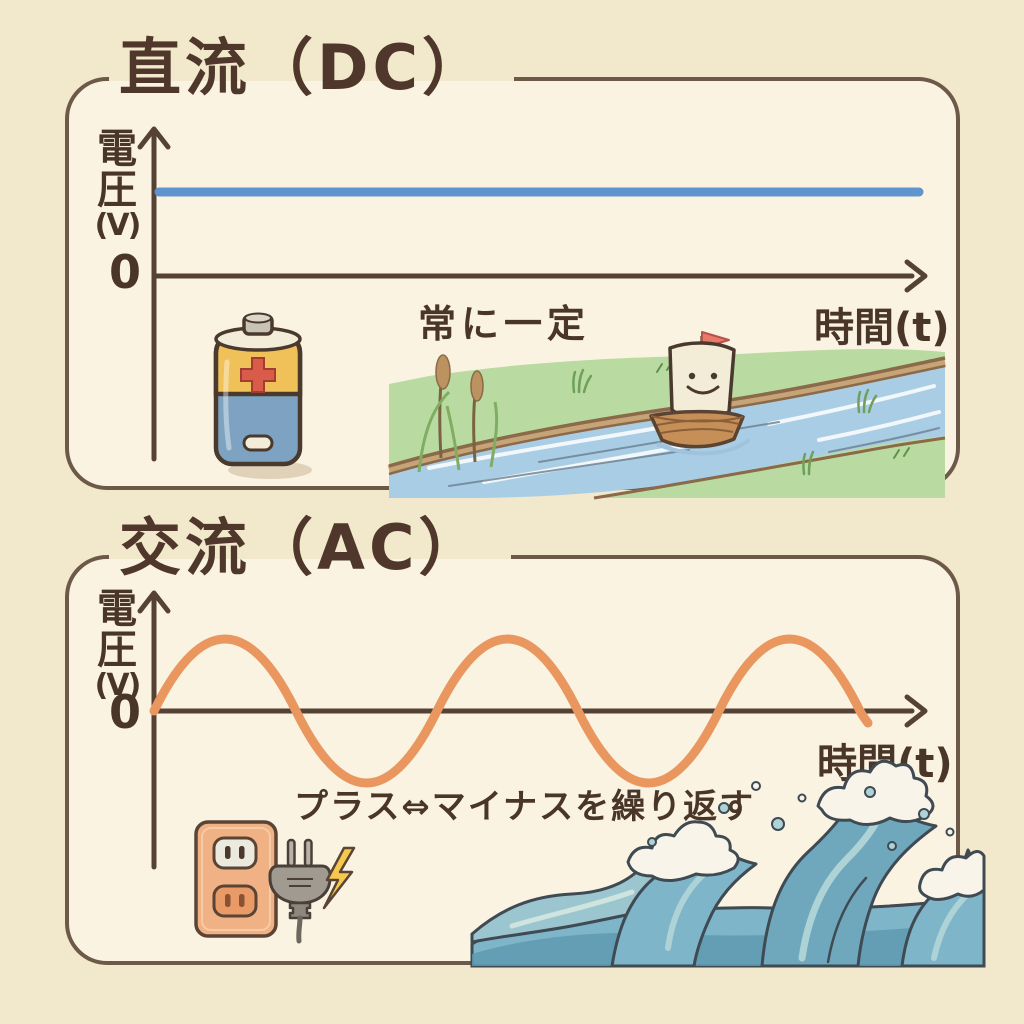 Image resolution: width=1024 pixels, height=1024 pixels. I want to click on sail, so click(702, 381).